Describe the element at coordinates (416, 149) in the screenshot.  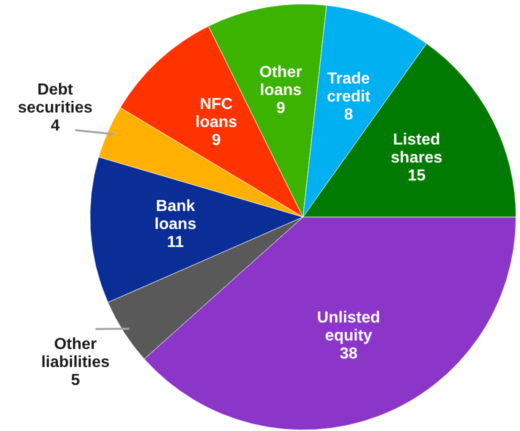
I see `slice-label: Listed shares` at that location.